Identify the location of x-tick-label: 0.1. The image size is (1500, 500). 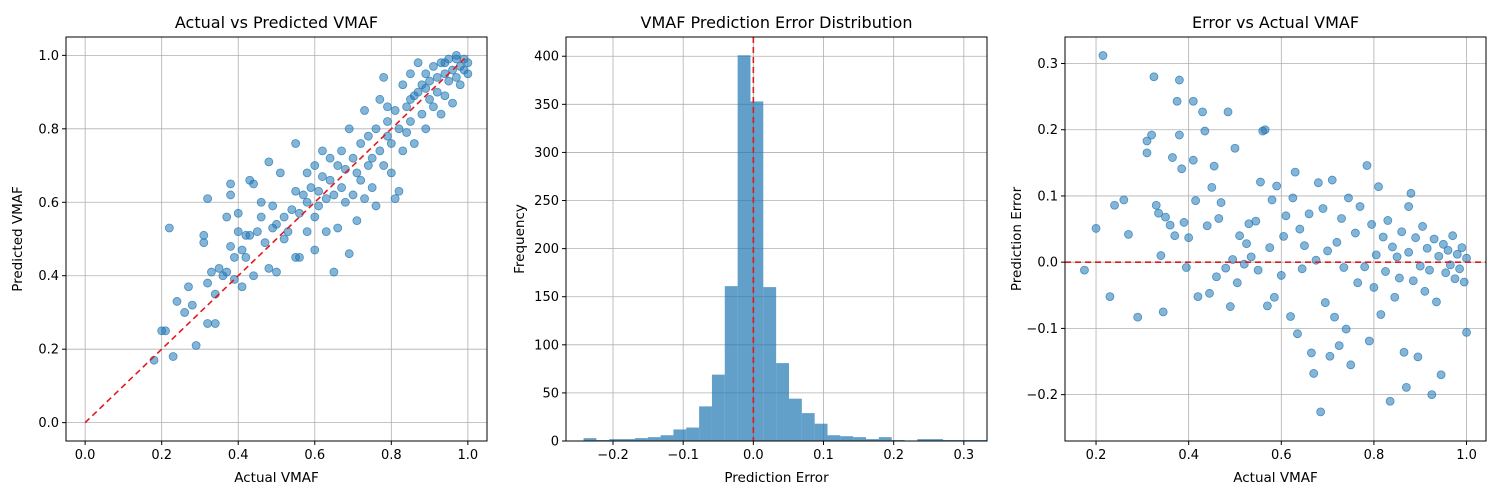
(823, 455).